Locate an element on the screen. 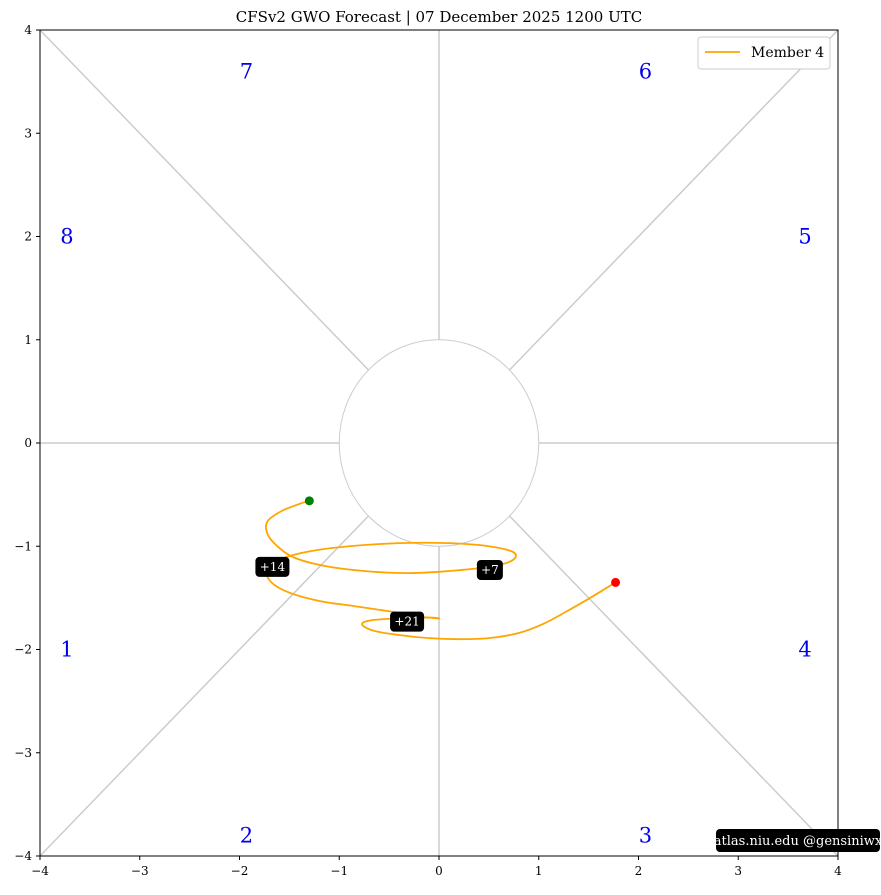  day-label-plus7: +7 is located at coordinates (489, 569).